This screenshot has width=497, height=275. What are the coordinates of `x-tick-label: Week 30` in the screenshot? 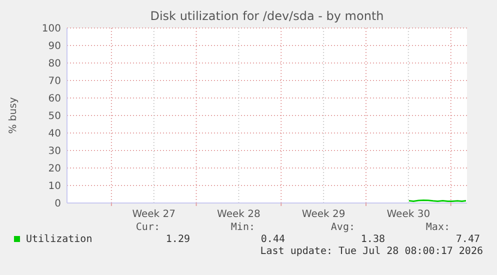 It's located at (408, 214).